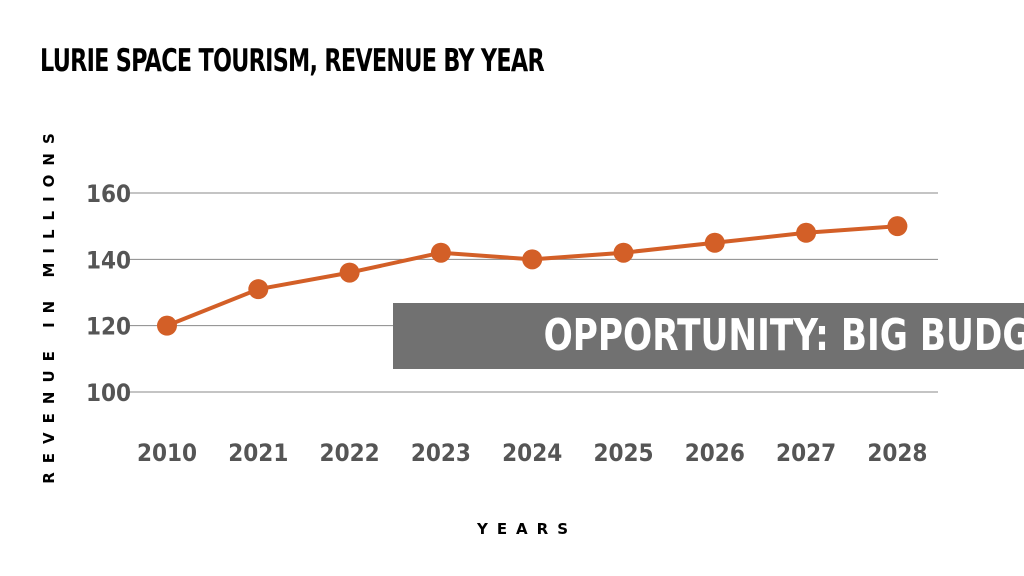 The image size is (1024, 576). What do you see at coordinates (715, 453) in the screenshot?
I see `x-tick-label: 2026` at bounding box center [715, 453].